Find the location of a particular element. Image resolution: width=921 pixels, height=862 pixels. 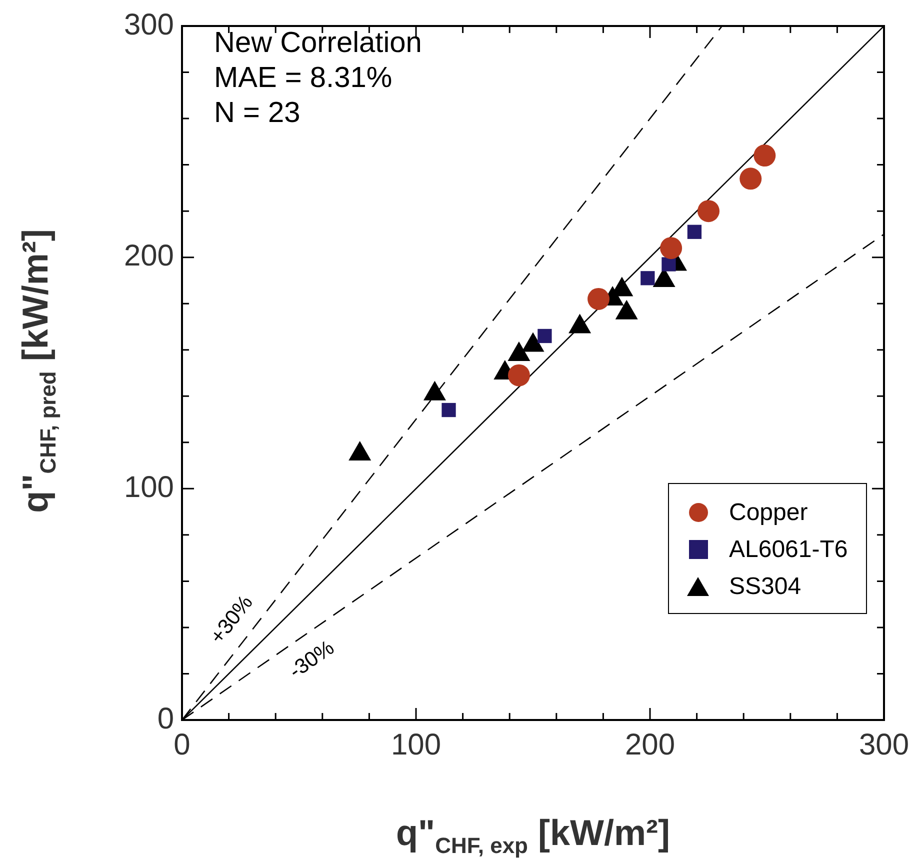

y-tick-label: 0 is located at coordinates (165, 719).